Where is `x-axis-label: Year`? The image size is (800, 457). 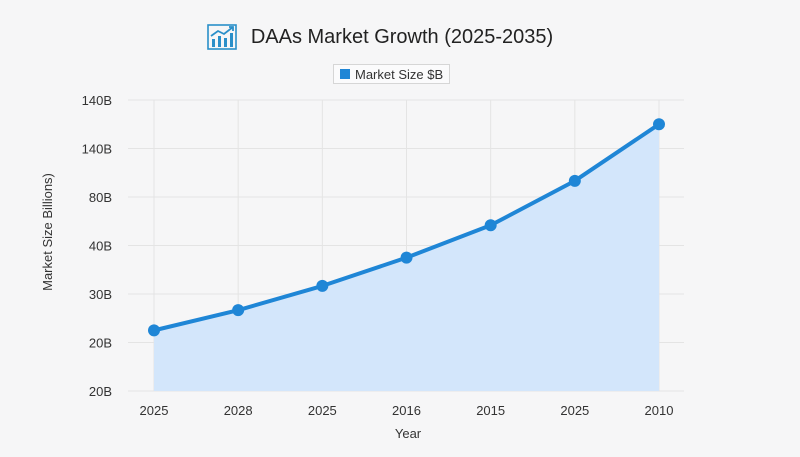
x-axis-label: Year is located at coordinates (408, 433).